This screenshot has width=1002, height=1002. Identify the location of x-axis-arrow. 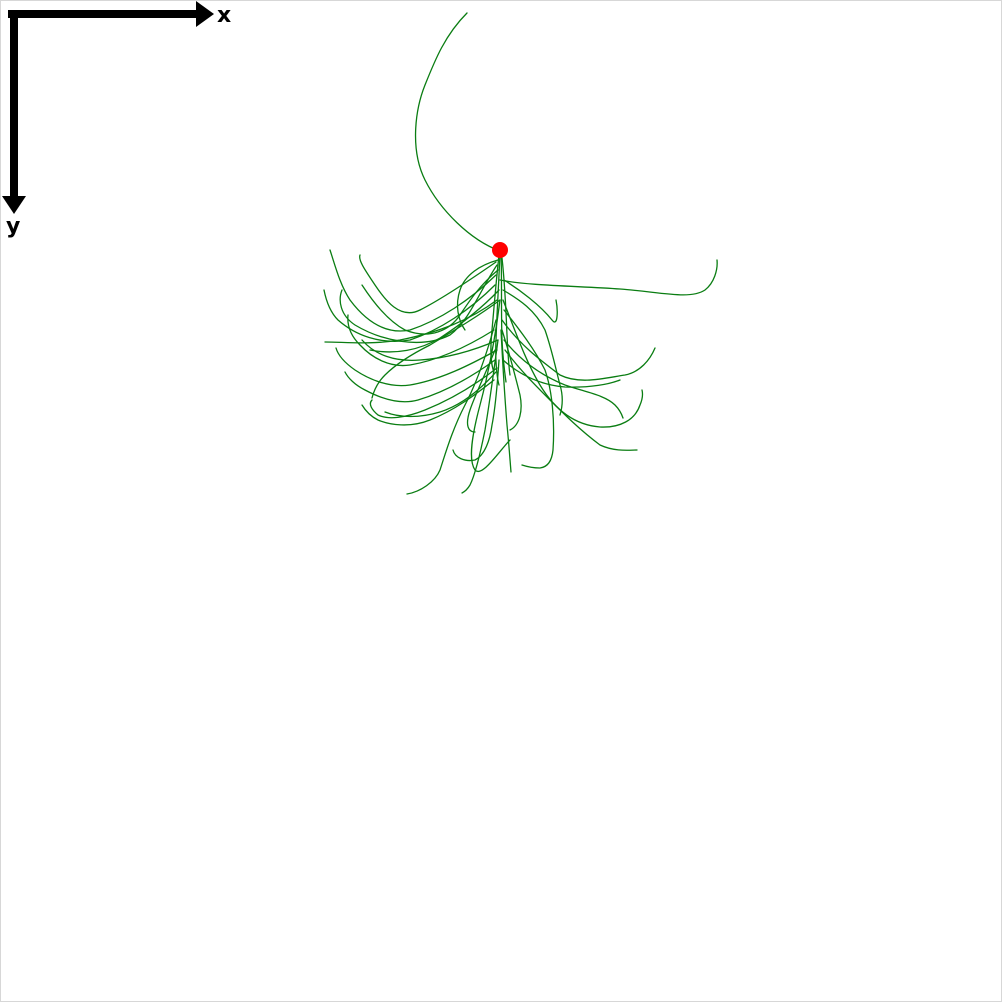
(111, 14).